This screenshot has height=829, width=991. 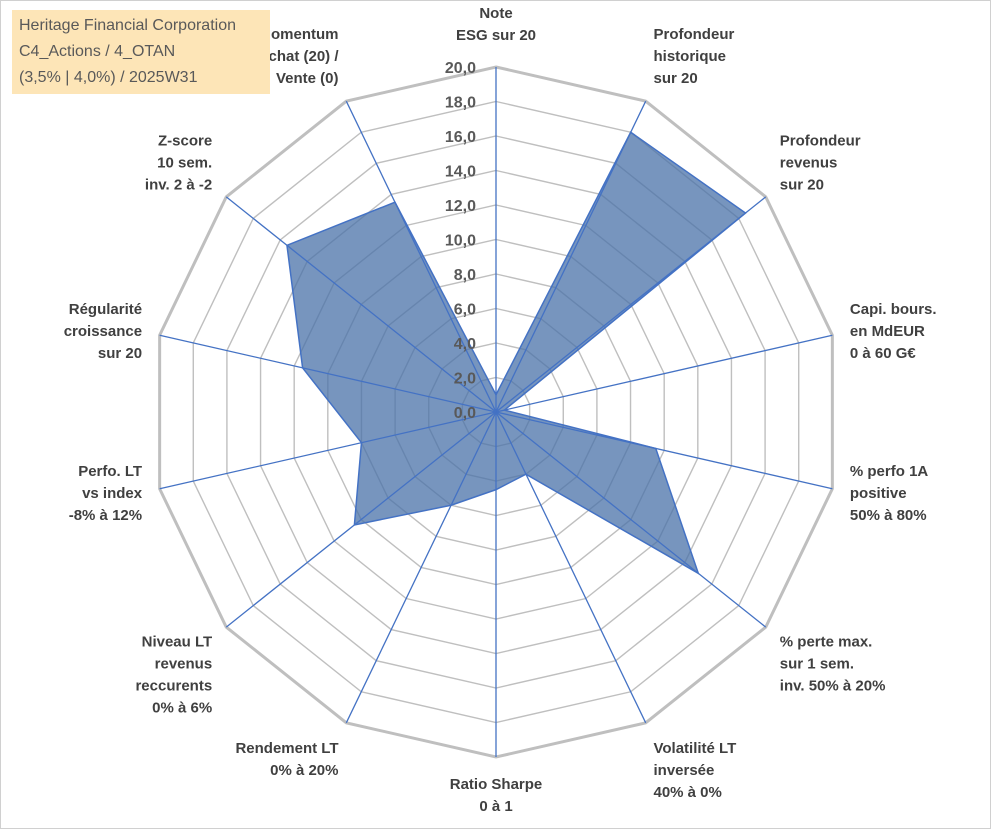 What do you see at coordinates (889, 493) in the screenshot?
I see `axis-label: % perfo 1A positive 50% à 80%` at bounding box center [889, 493].